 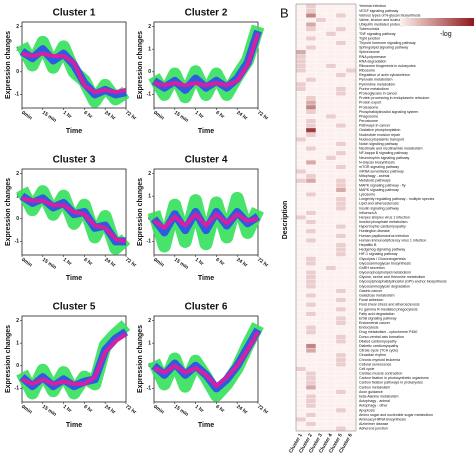 I want to click on row-label: Hedgehog signaling pathway, so click(x=382, y=250).